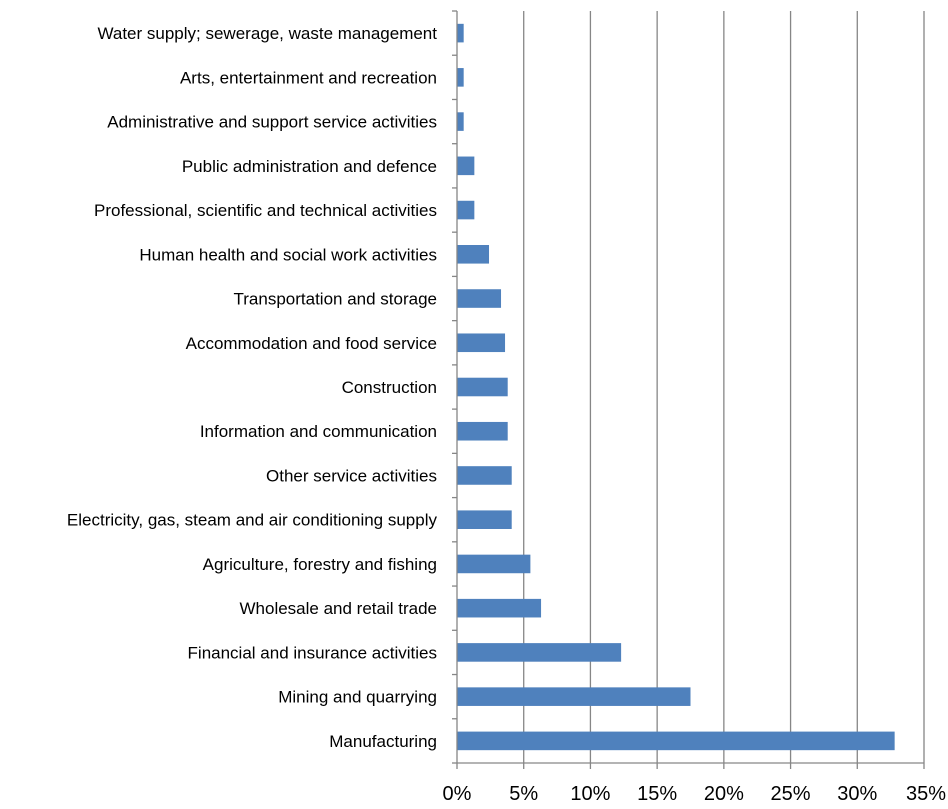  What do you see at coordinates (657, 794) in the screenshot?
I see `x-tick-label-3: 15%` at bounding box center [657, 794].